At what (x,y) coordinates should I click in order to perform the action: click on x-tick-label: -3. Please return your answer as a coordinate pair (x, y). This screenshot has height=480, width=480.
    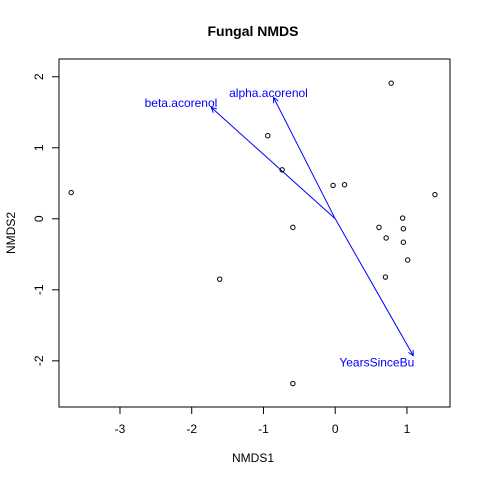
    Looking at the image, I should click on (120, 429).